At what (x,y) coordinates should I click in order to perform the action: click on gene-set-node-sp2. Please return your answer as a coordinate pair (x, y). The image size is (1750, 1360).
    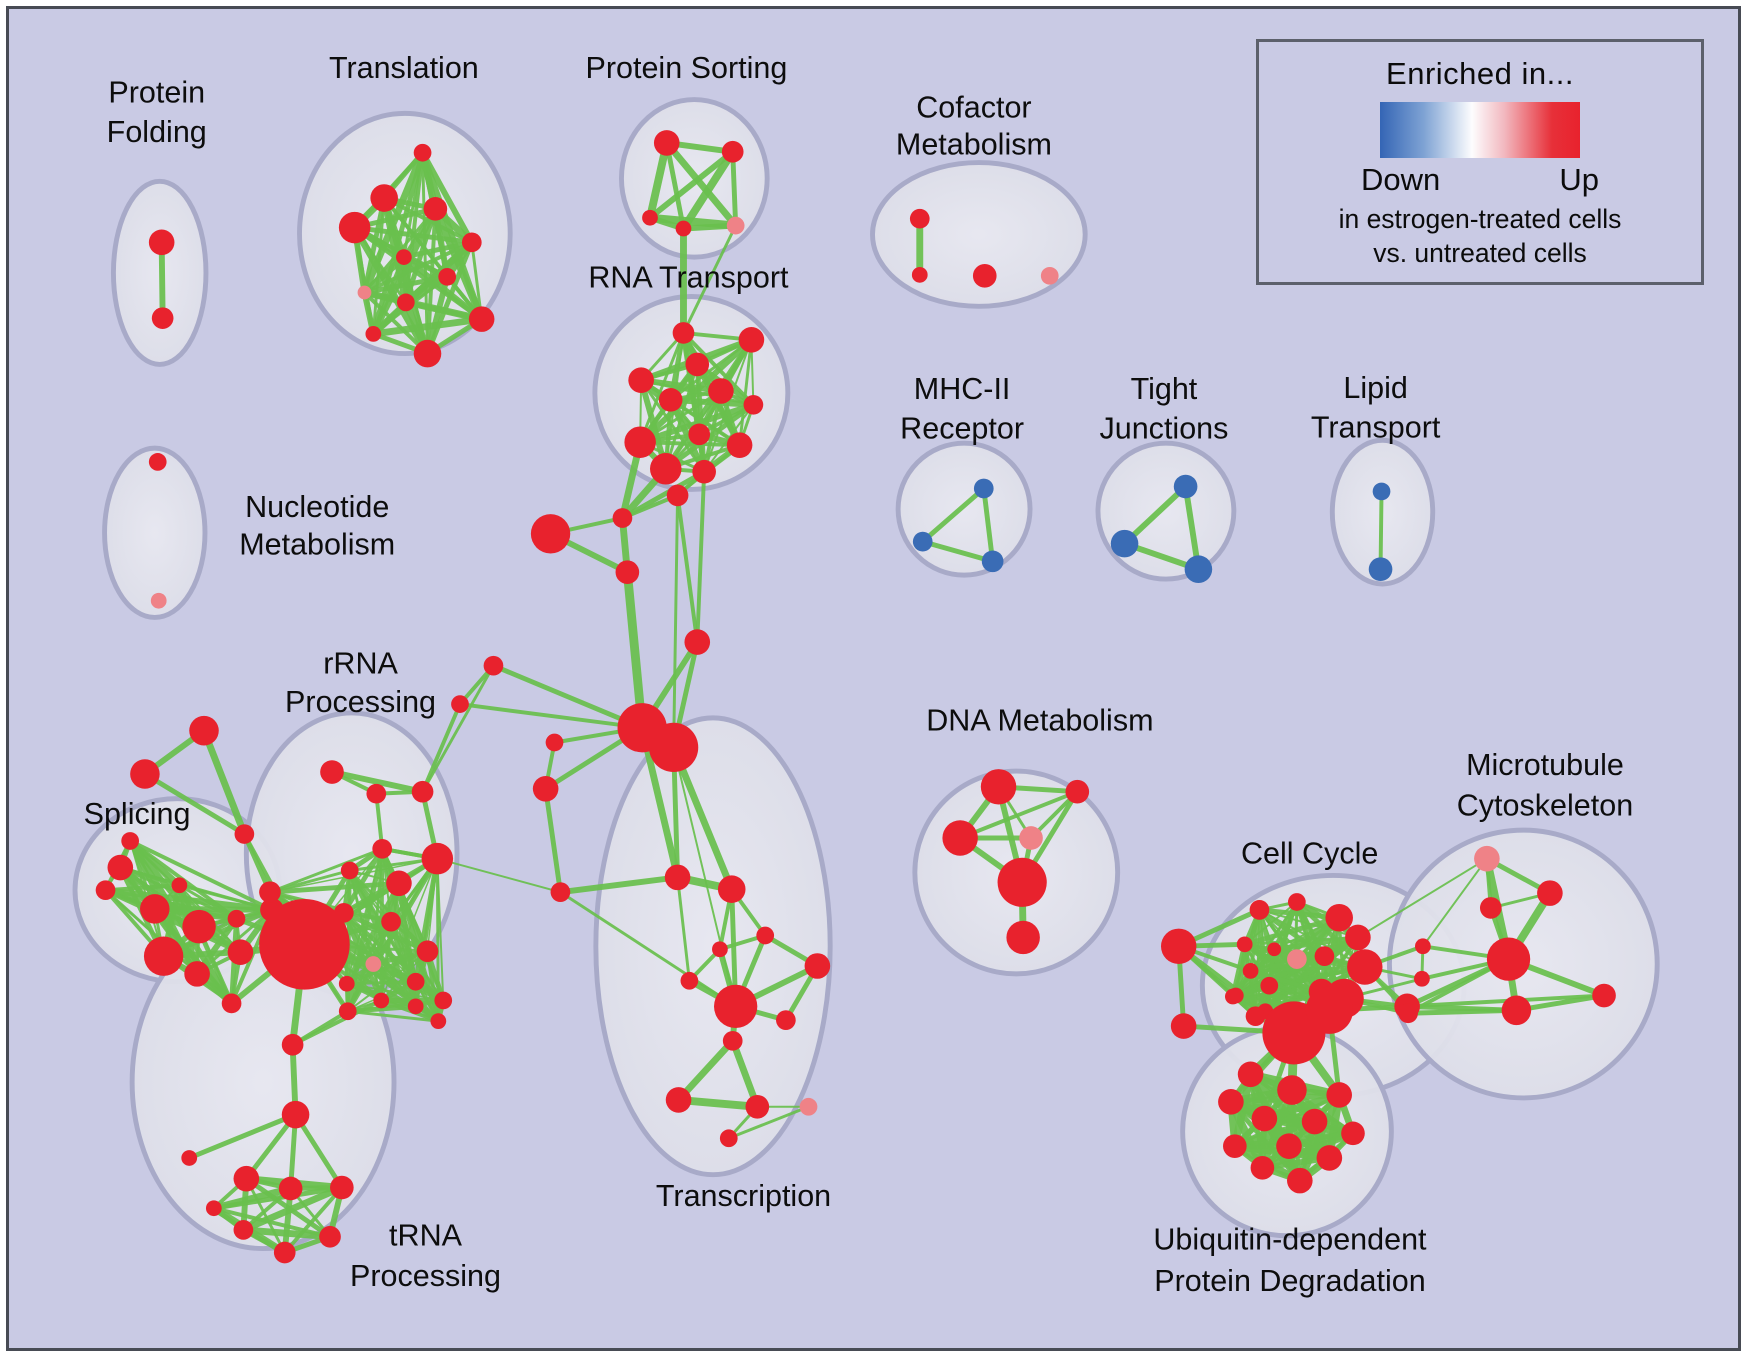
    Looking at the image, I should click on (155, 909).